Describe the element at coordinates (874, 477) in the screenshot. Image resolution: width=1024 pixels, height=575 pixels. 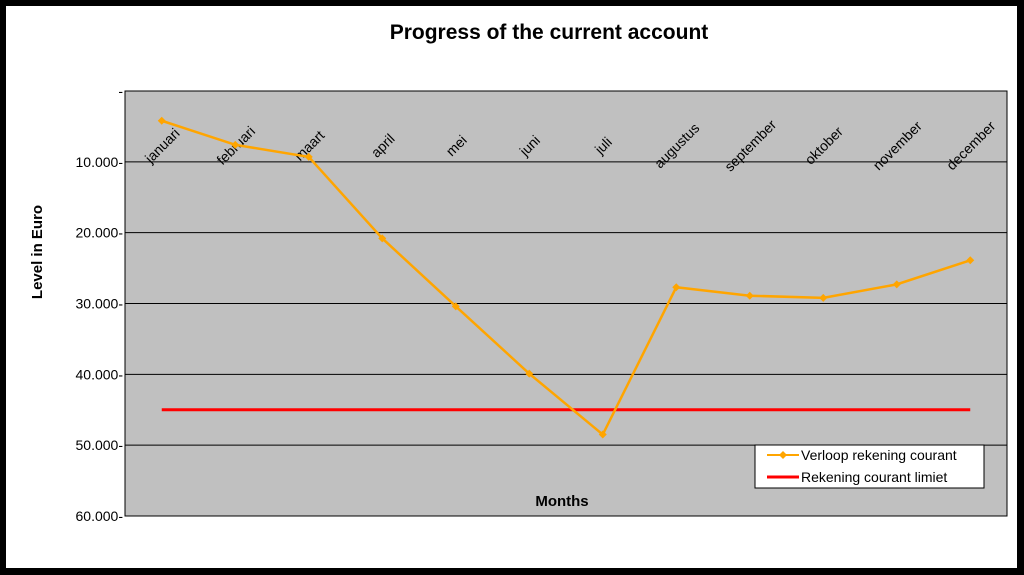
I see `legend-label-limiet: Rekening courant limiet` at that location.